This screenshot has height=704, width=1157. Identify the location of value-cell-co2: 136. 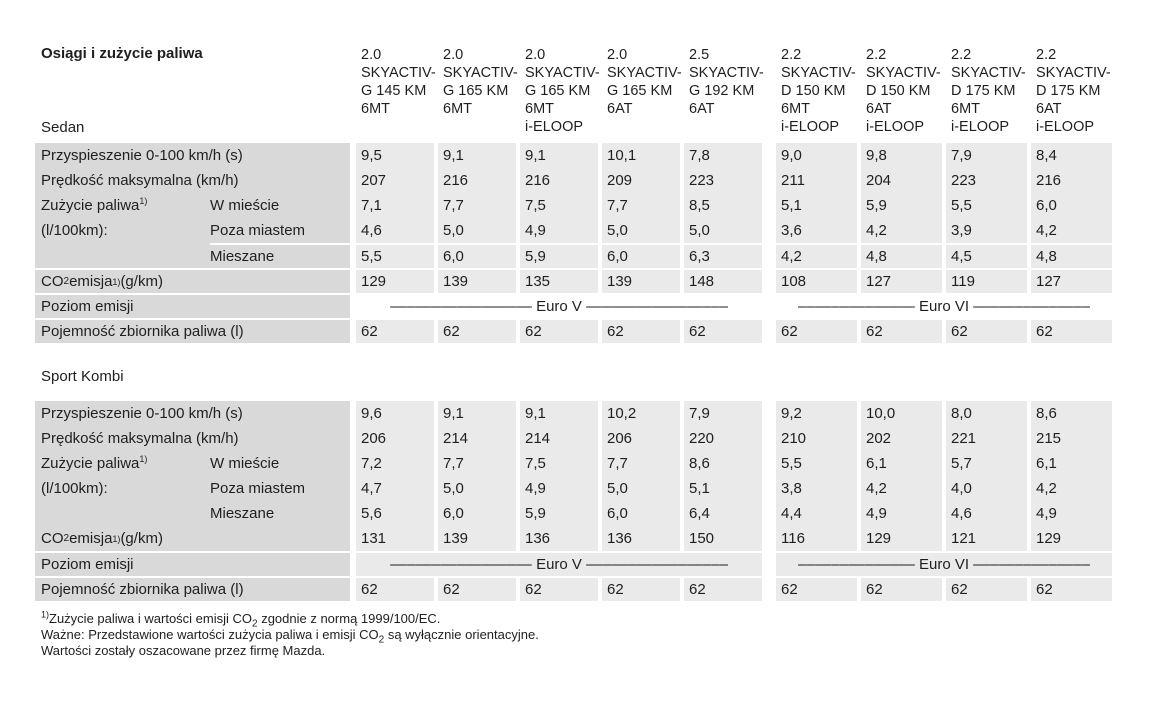
(641, 538).